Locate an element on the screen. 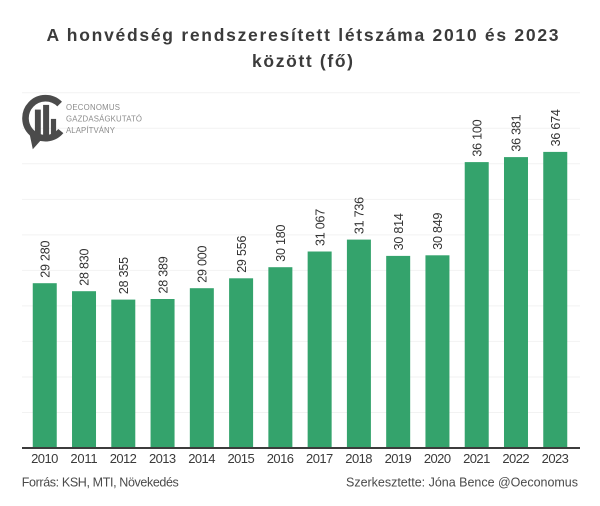 This screenshot has width=600, height=506. svg-text: ALAPÍTVÁNY is located at coordinates (91, 130).